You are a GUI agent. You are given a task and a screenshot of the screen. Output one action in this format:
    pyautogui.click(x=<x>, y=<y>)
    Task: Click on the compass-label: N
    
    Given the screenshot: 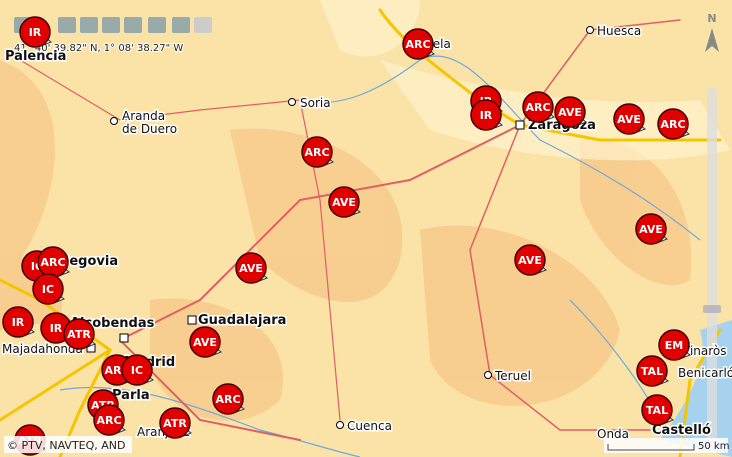 What is the action you would take?
    pyautogui.click(x=711, y=18)
    